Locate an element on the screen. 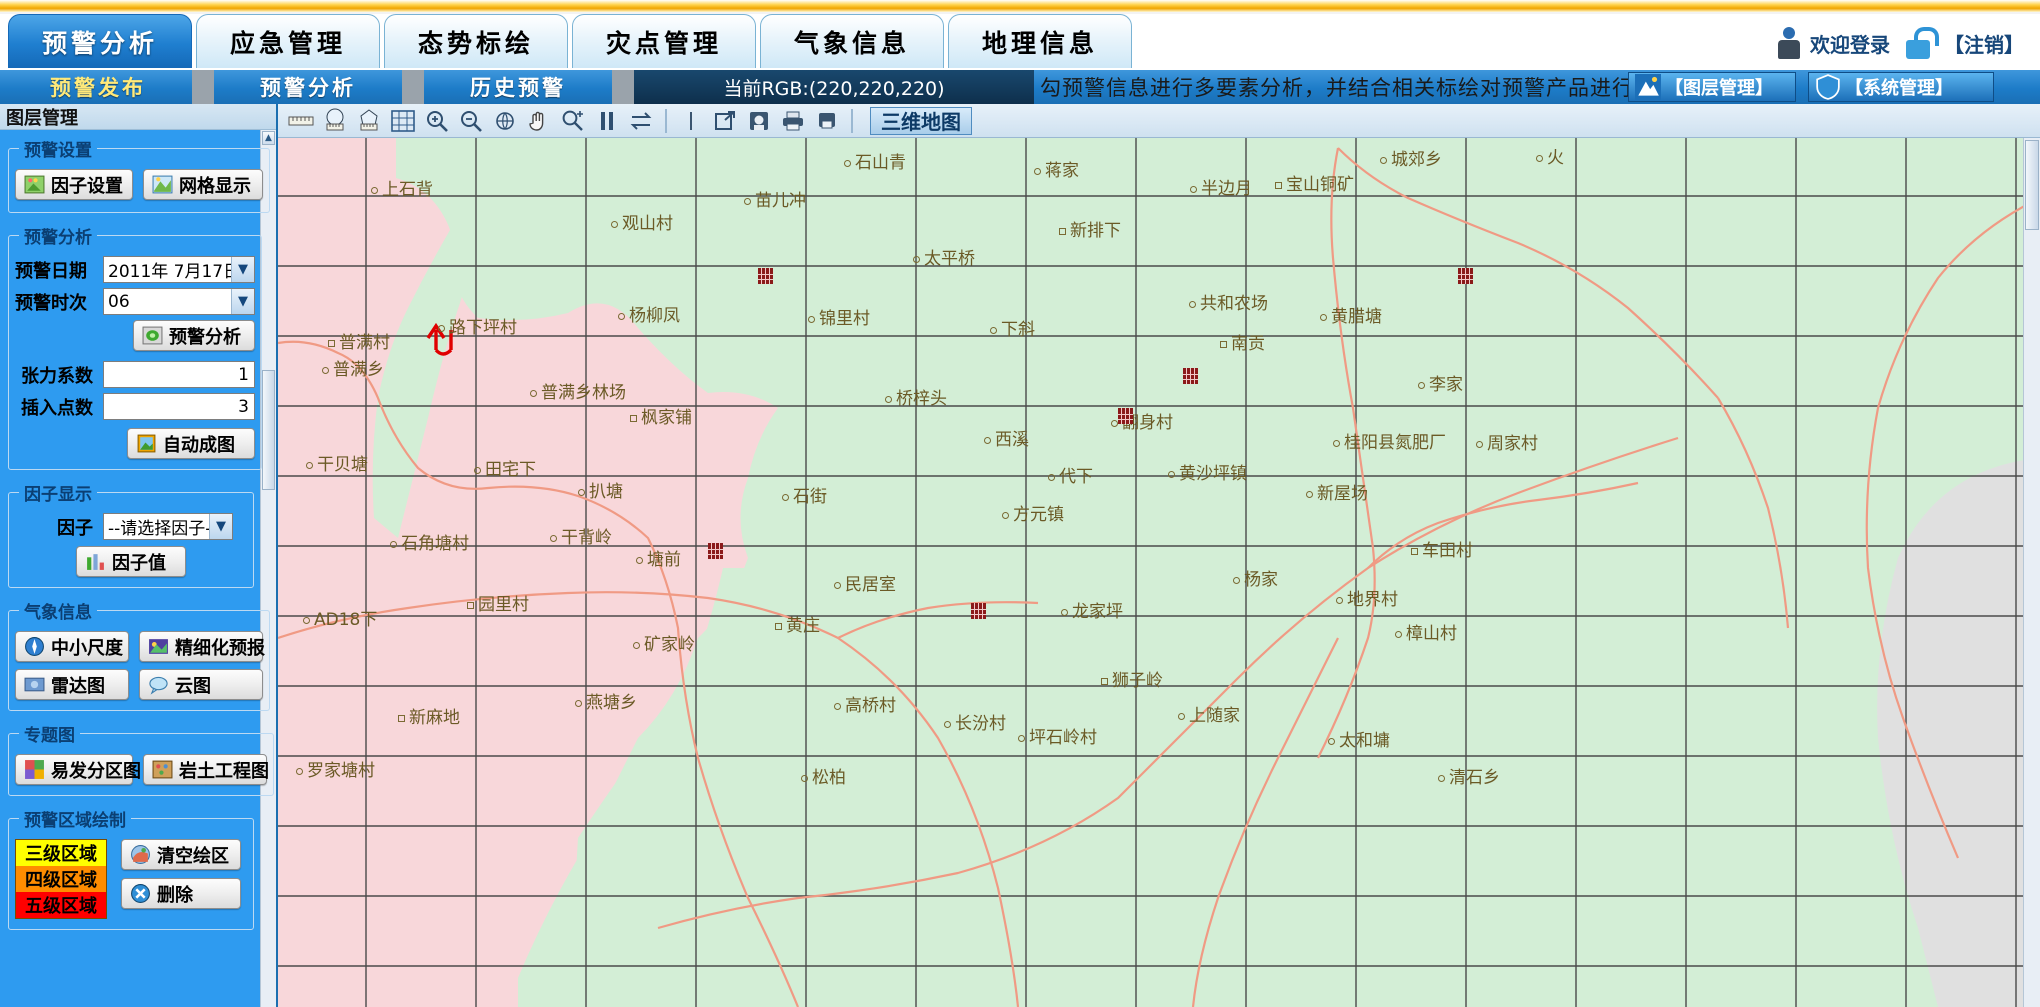 The width and height of the screenshot is (2040, 1007). group-thematic-map-legend: 专题图 is located at coordinates (49, 736).